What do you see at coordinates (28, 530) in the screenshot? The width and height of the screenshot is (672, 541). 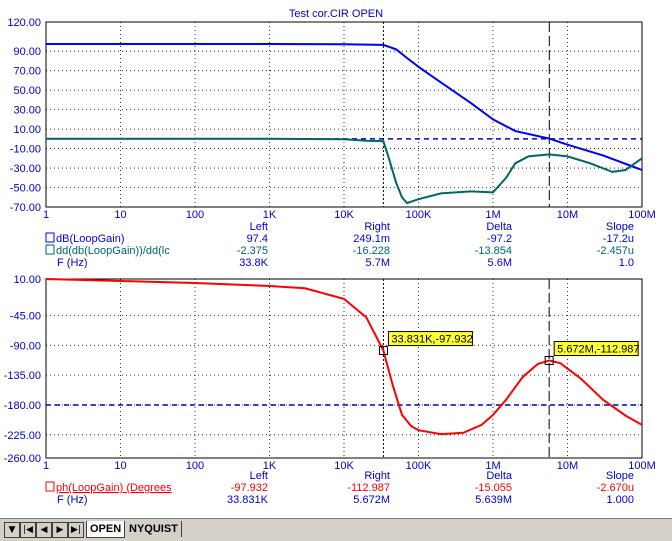 I see `nav-first-icon: |◀` at bounding box center [28, 530].